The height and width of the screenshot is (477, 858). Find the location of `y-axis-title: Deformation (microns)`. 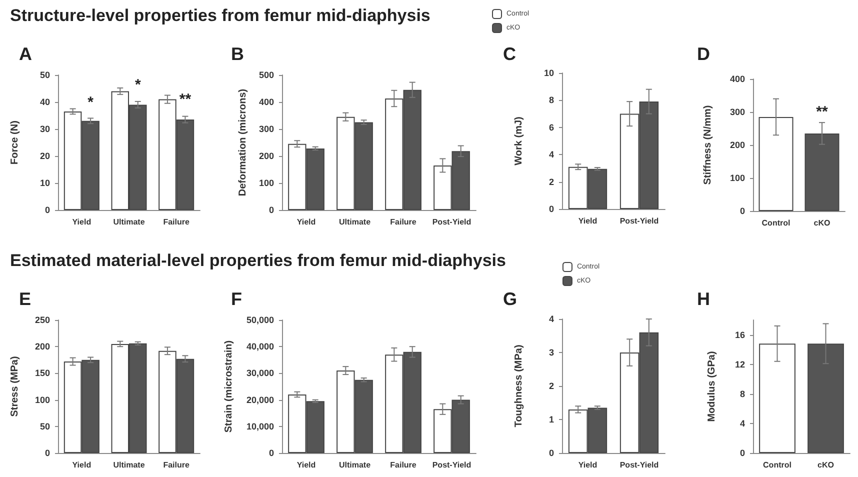

y-axis-title: Deformation (microns) is located at coordinates (243, 142).